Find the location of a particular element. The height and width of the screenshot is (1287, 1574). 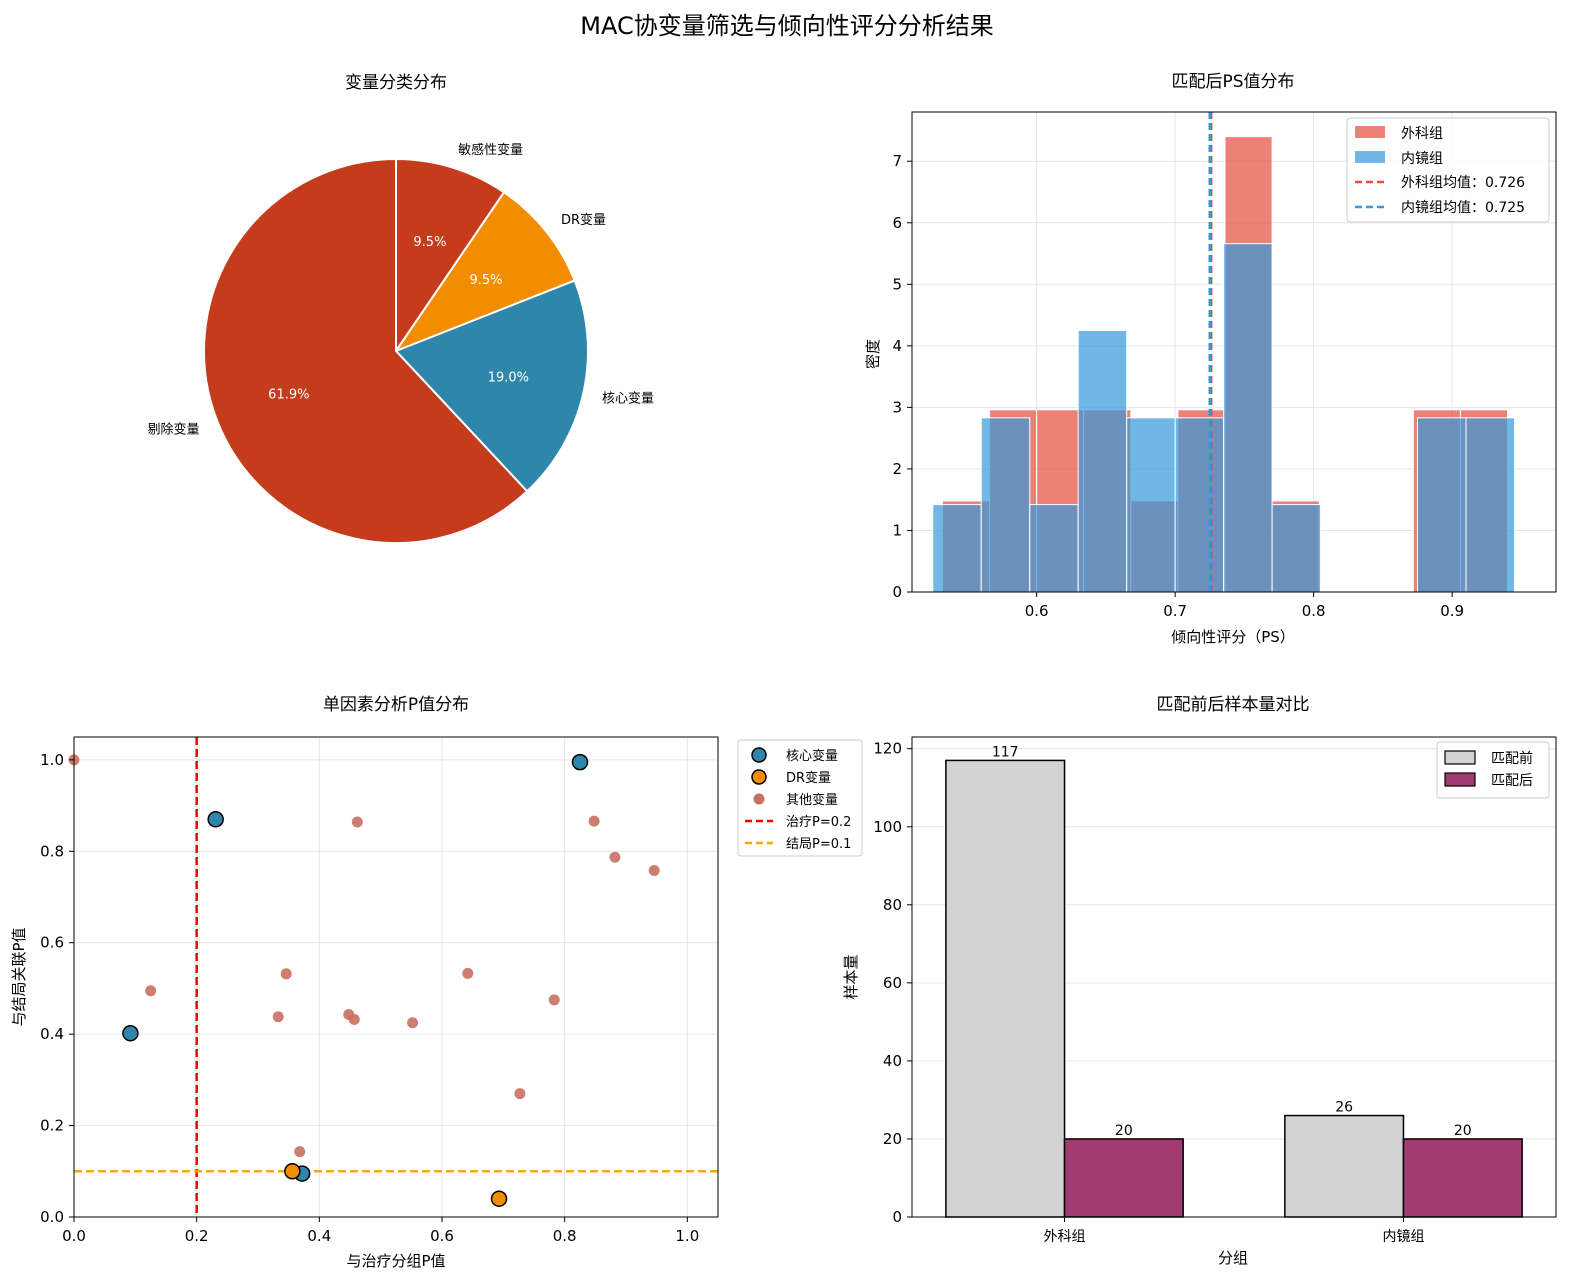

y-tick-label: 4 is located at coordinates (897, 346).